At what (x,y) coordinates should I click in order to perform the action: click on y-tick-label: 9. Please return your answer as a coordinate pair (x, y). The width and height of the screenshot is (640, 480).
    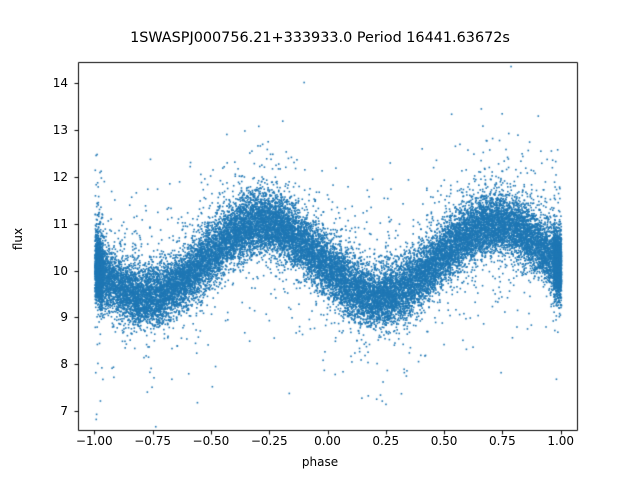
    Looking at the image, I should click on (64, 317).